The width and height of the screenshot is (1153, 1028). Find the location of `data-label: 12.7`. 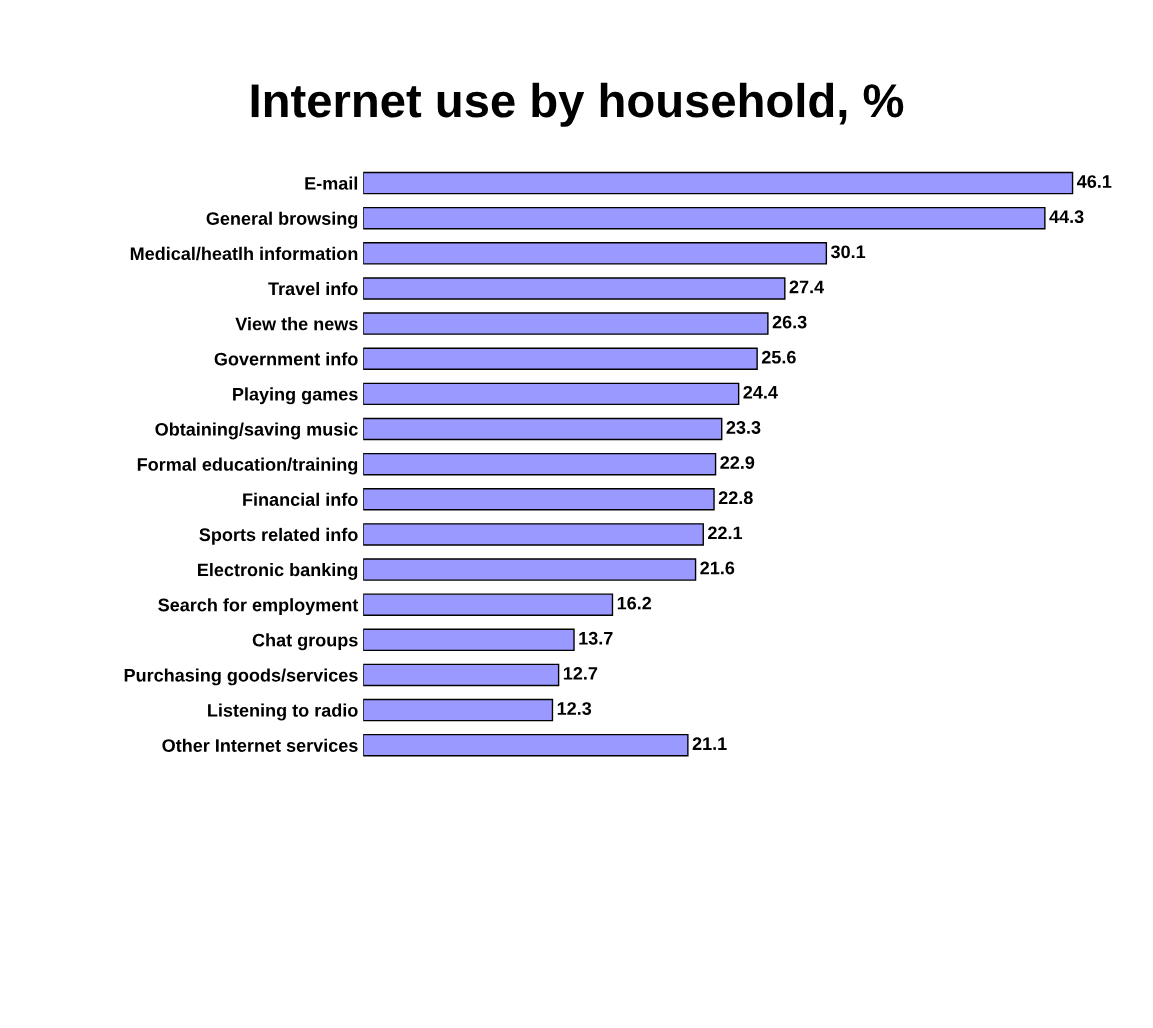

data-label: 12.7 is located at coordinates (580, 673).